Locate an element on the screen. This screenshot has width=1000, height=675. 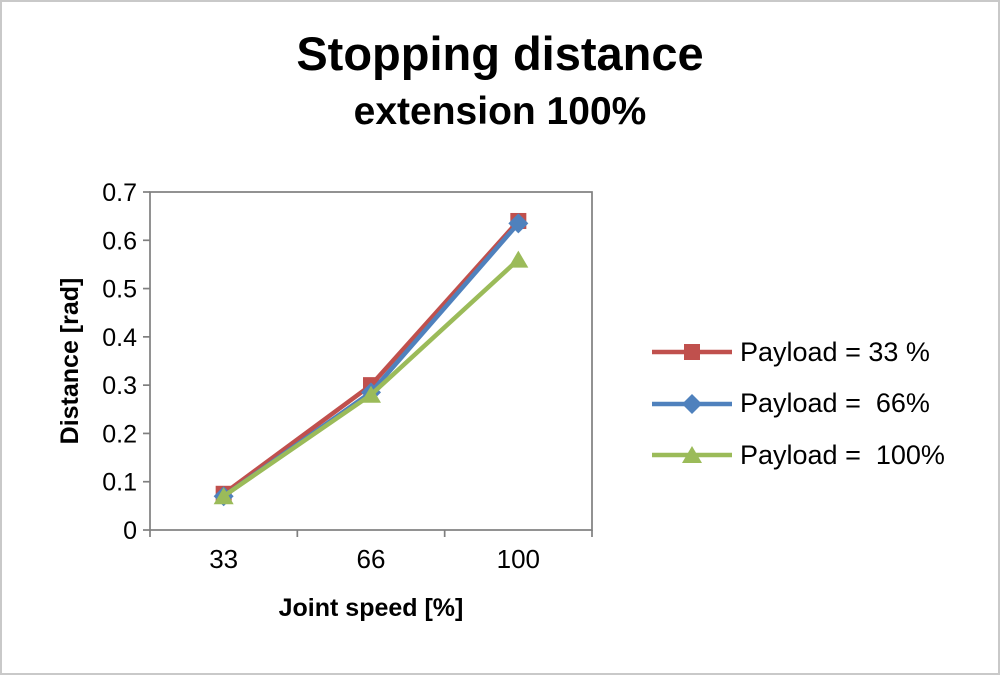
chart-title: Stopping distance is located at coordinates (500, 53).